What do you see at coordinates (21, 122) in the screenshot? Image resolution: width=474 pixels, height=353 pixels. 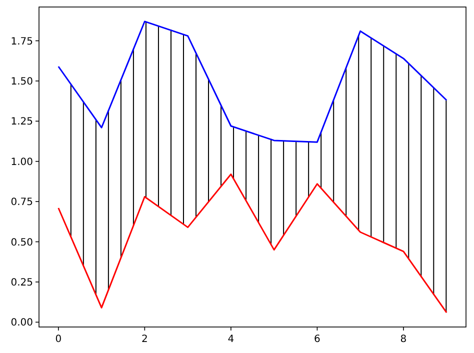 I see `y-tick-label: 1.25` at bounding box center [21, 122].